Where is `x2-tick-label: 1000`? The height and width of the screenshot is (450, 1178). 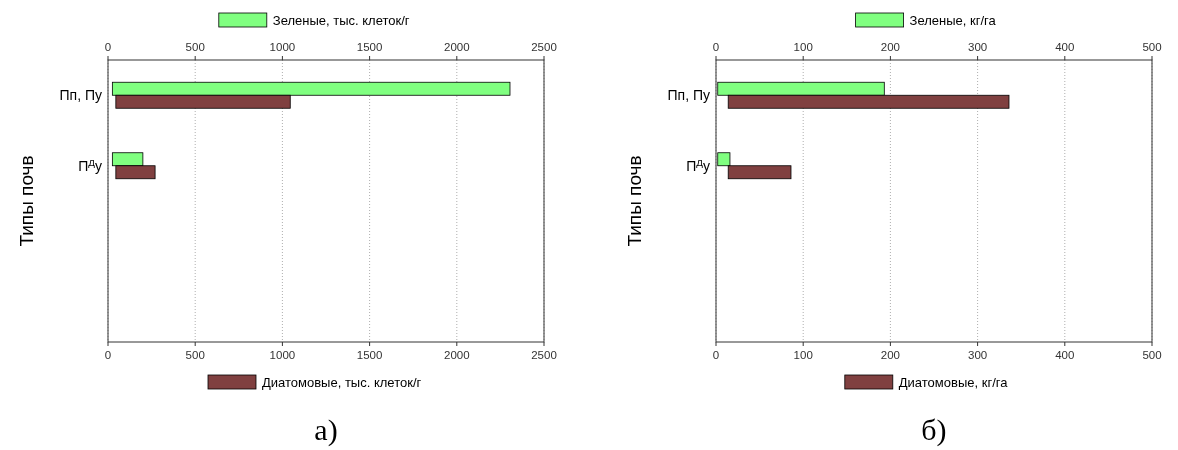
x2-tick-label: 1000 is located at coordinates (282, 355).